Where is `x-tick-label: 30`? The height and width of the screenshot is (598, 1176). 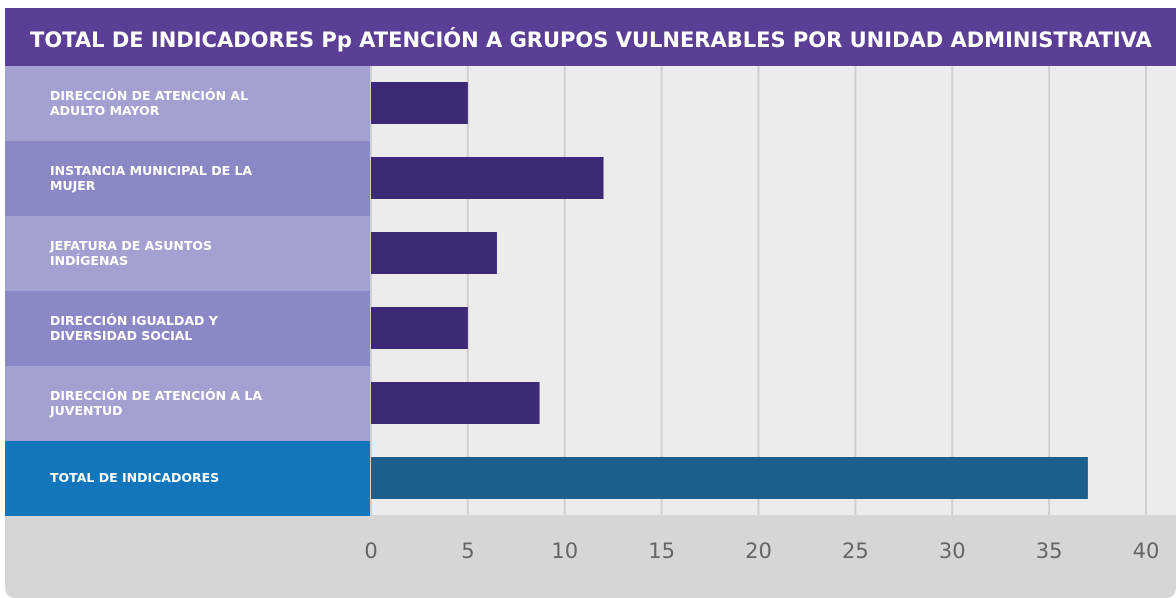 x-tick-label: 30 is located at coordinates (952, 551).